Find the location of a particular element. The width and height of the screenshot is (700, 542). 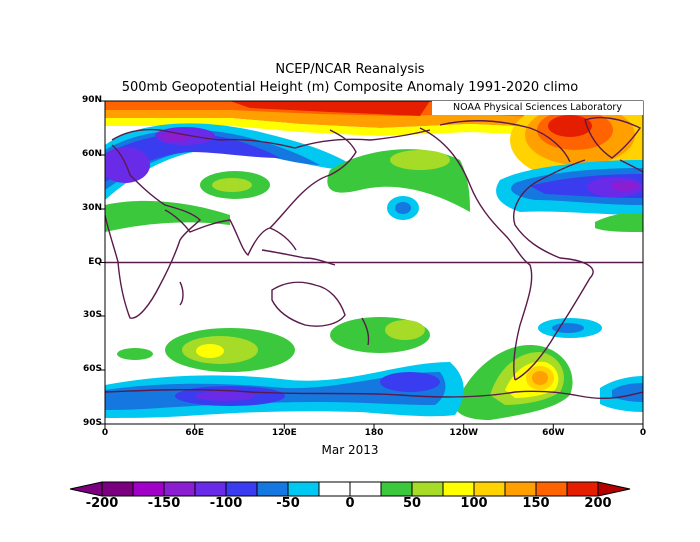

lat-label-90n: 90N is located at coordinates (91, 100).